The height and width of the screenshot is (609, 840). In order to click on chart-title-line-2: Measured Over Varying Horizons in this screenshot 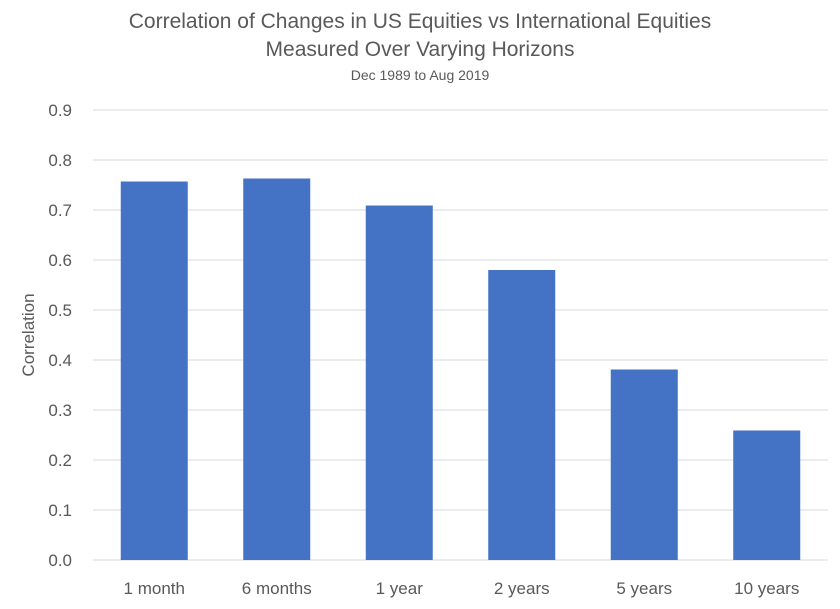, I will do `click(420, 49)`.